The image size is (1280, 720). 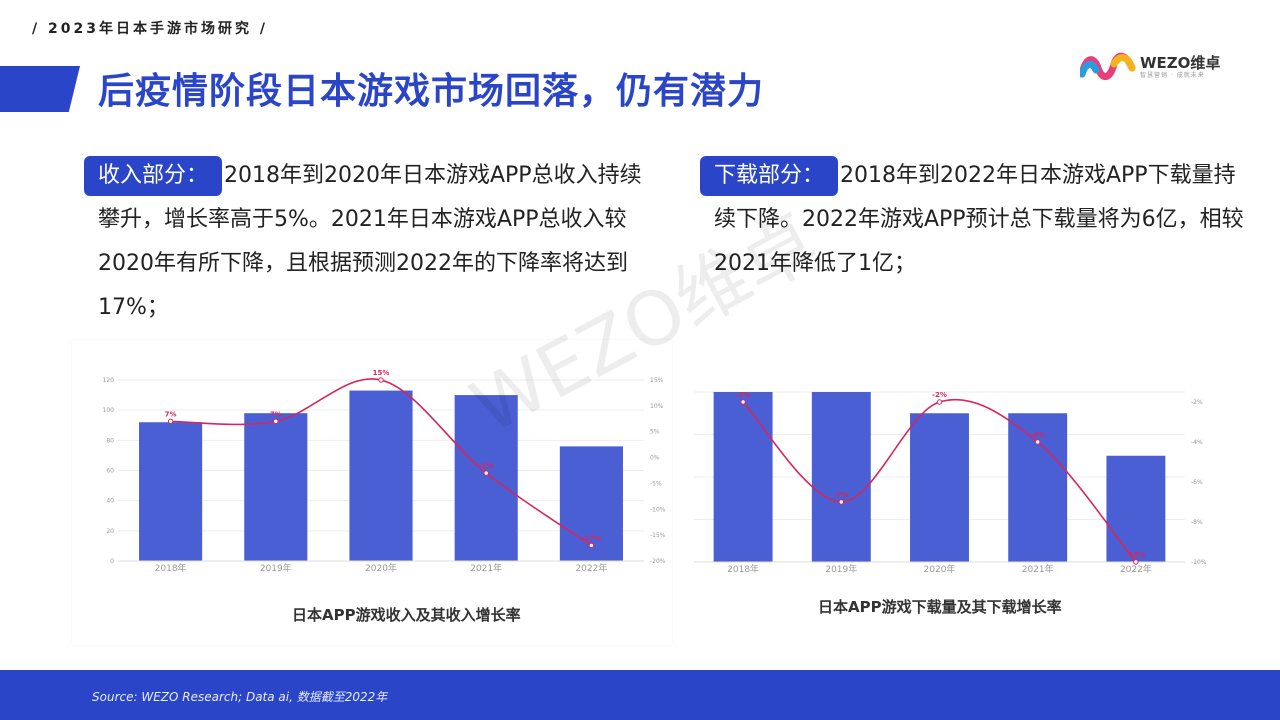 I want to click on growth-rate-label: -10%, so click(x=1136, y=555).